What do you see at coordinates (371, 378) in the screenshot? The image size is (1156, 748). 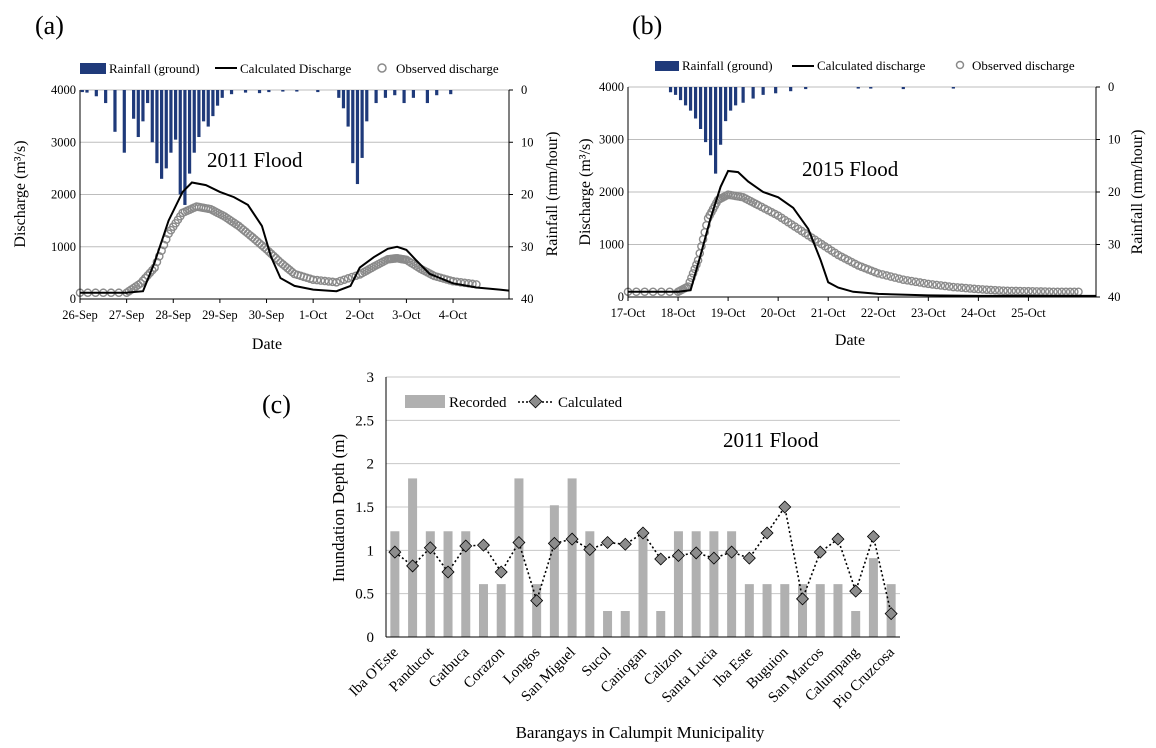 I see `y-tick-label-c: 3` at bounding box center [371, 378].